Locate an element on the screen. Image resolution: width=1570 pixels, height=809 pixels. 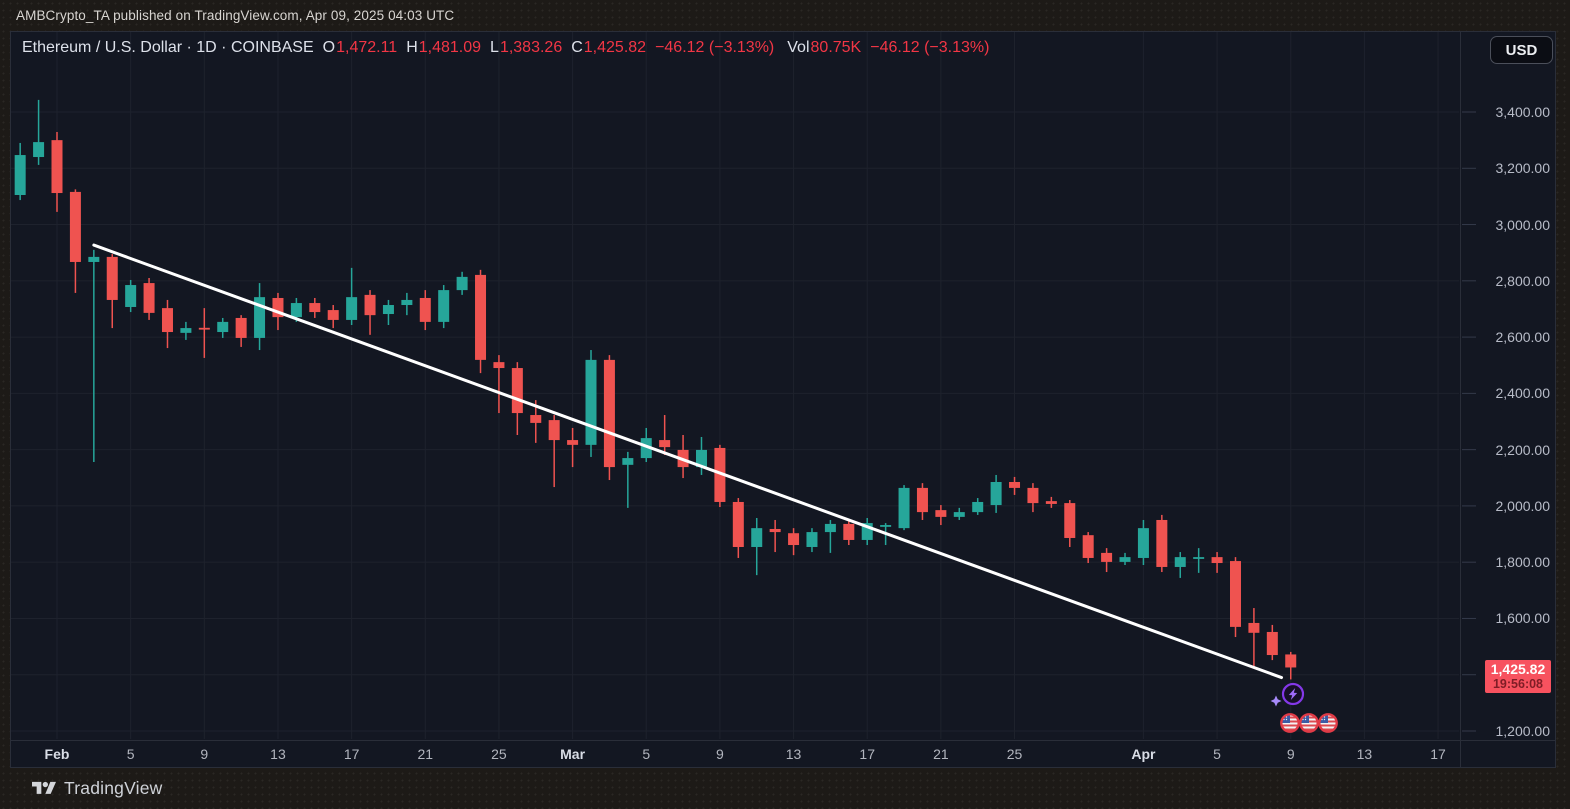
lightning-event-icon is located at coordinates (1287, 694).